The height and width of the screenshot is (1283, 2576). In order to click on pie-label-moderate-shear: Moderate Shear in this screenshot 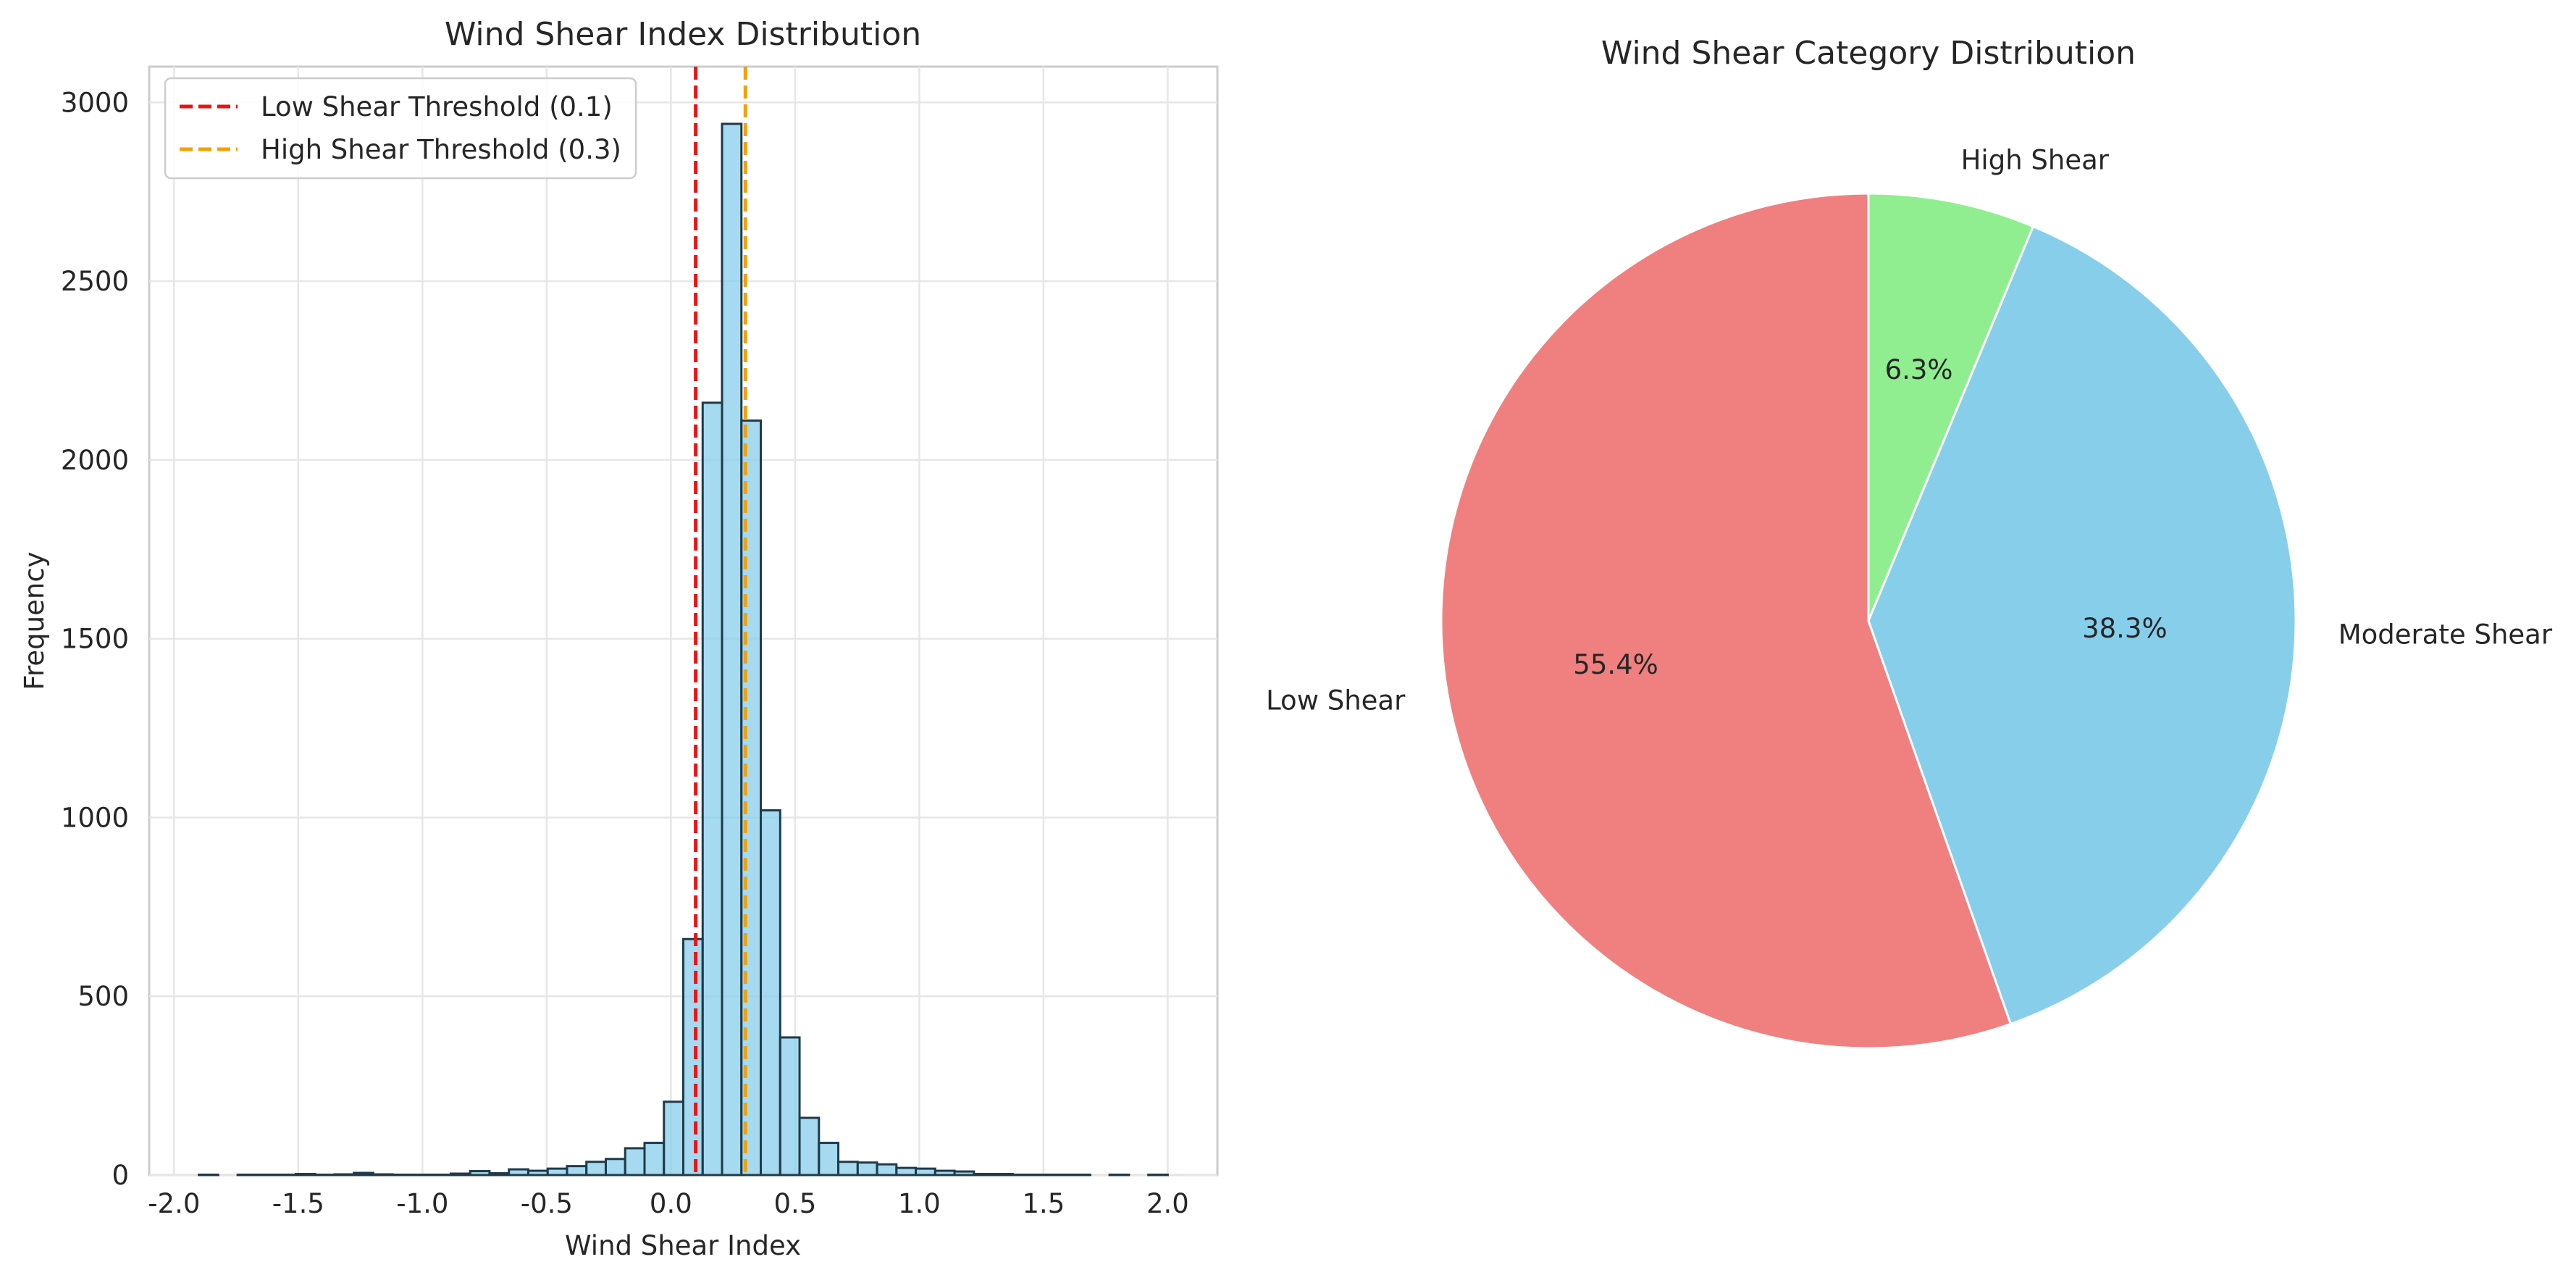, I will do `click(2445, 635)`.